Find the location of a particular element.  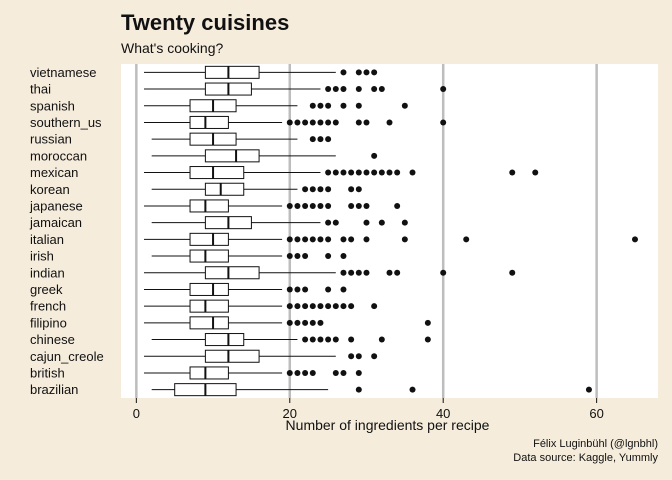

ytick-label: moroccan is located at coordinates (58, 155).